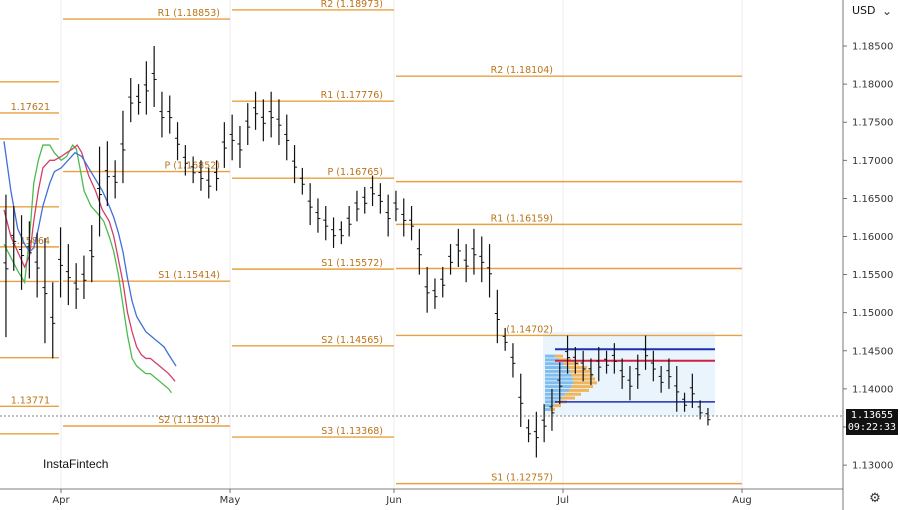  Describe the element at coordinates (875, 498) in the screenshot. I see `settings-gear-icon: ⚙` at that location.